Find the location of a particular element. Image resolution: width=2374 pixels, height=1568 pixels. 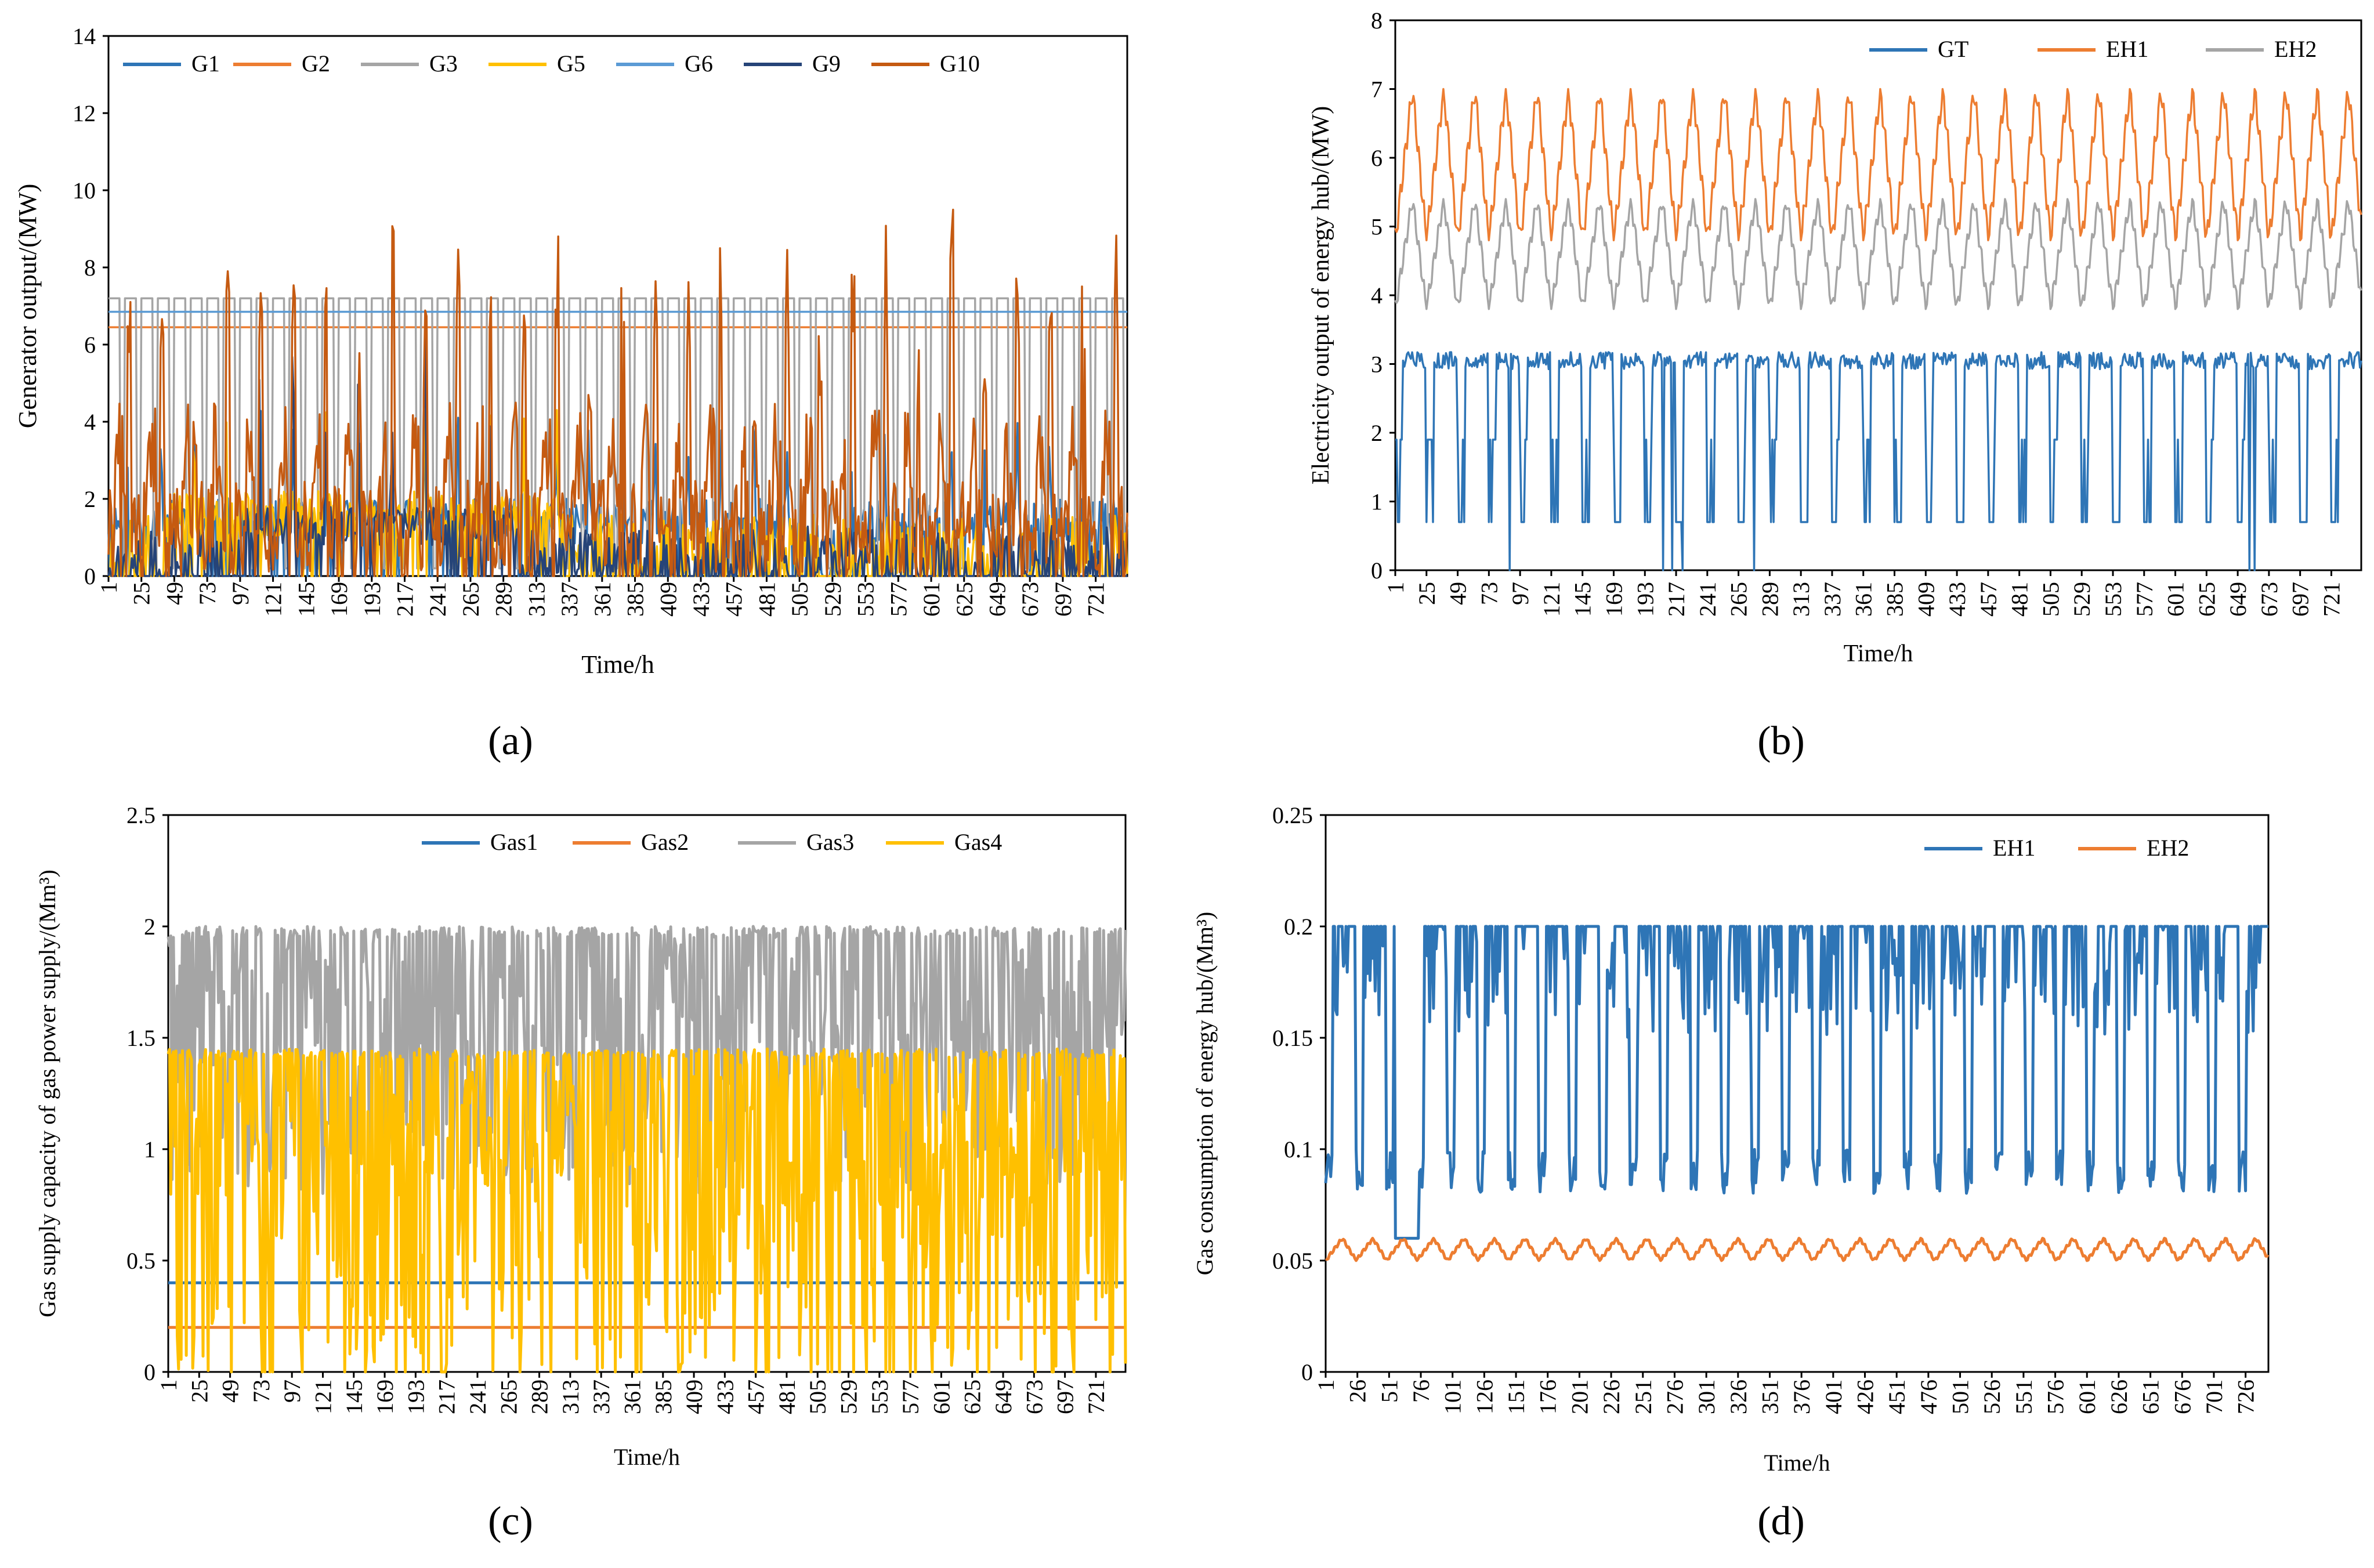

y-tick-label: 3 is located at coordinates (1377, 365).